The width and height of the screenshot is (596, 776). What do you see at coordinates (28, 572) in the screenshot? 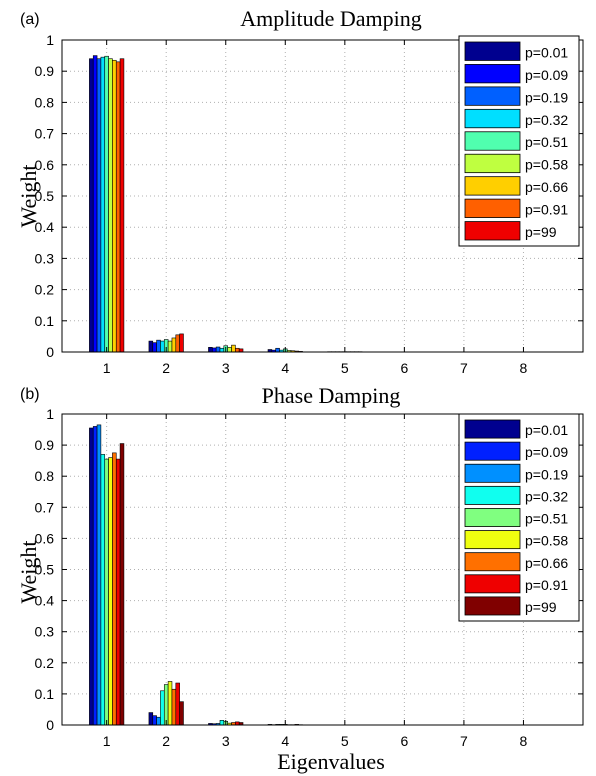
I see `y-axis-label-b: Weight` at bounding box center [28, 572].